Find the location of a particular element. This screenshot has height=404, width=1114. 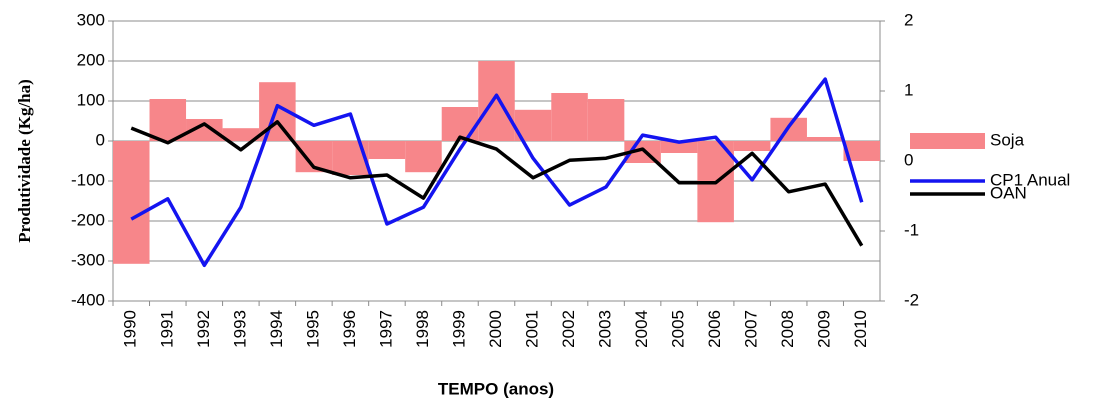

legend-label: OAN is located at coordinates (1008, 192).